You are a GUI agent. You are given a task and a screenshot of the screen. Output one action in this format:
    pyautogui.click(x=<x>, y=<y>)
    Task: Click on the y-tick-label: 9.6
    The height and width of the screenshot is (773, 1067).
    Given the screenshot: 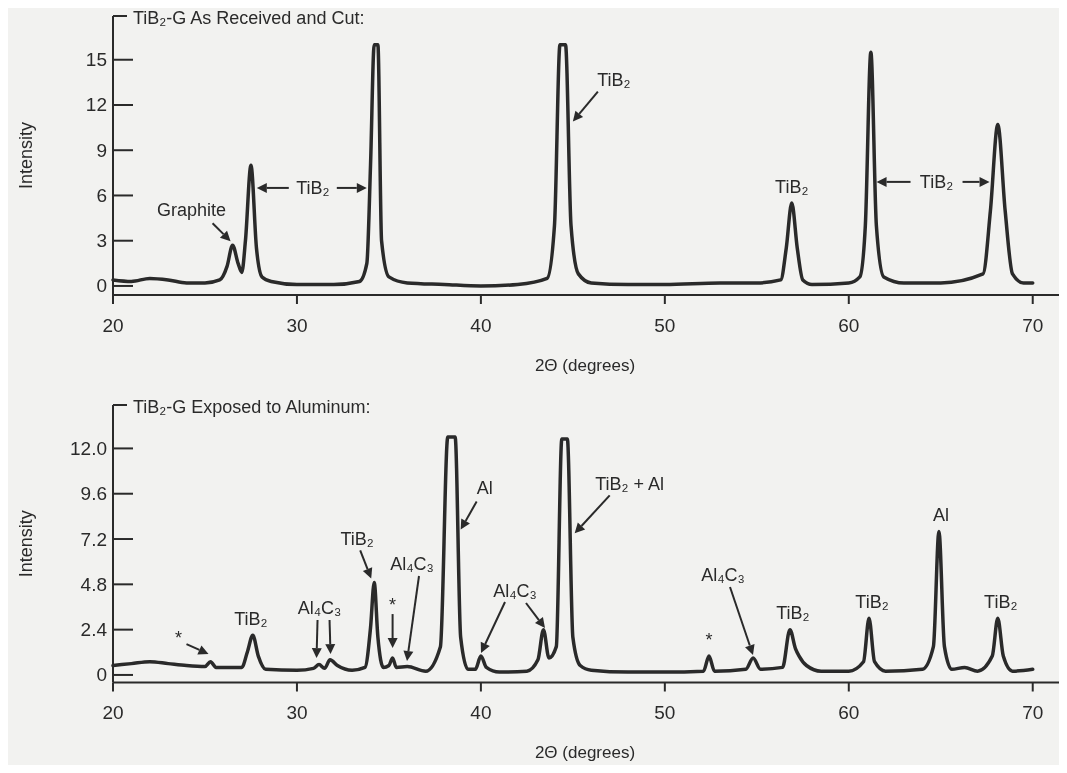 What is the action you would take?
    pyautogui.click(x=93, y=494)
    